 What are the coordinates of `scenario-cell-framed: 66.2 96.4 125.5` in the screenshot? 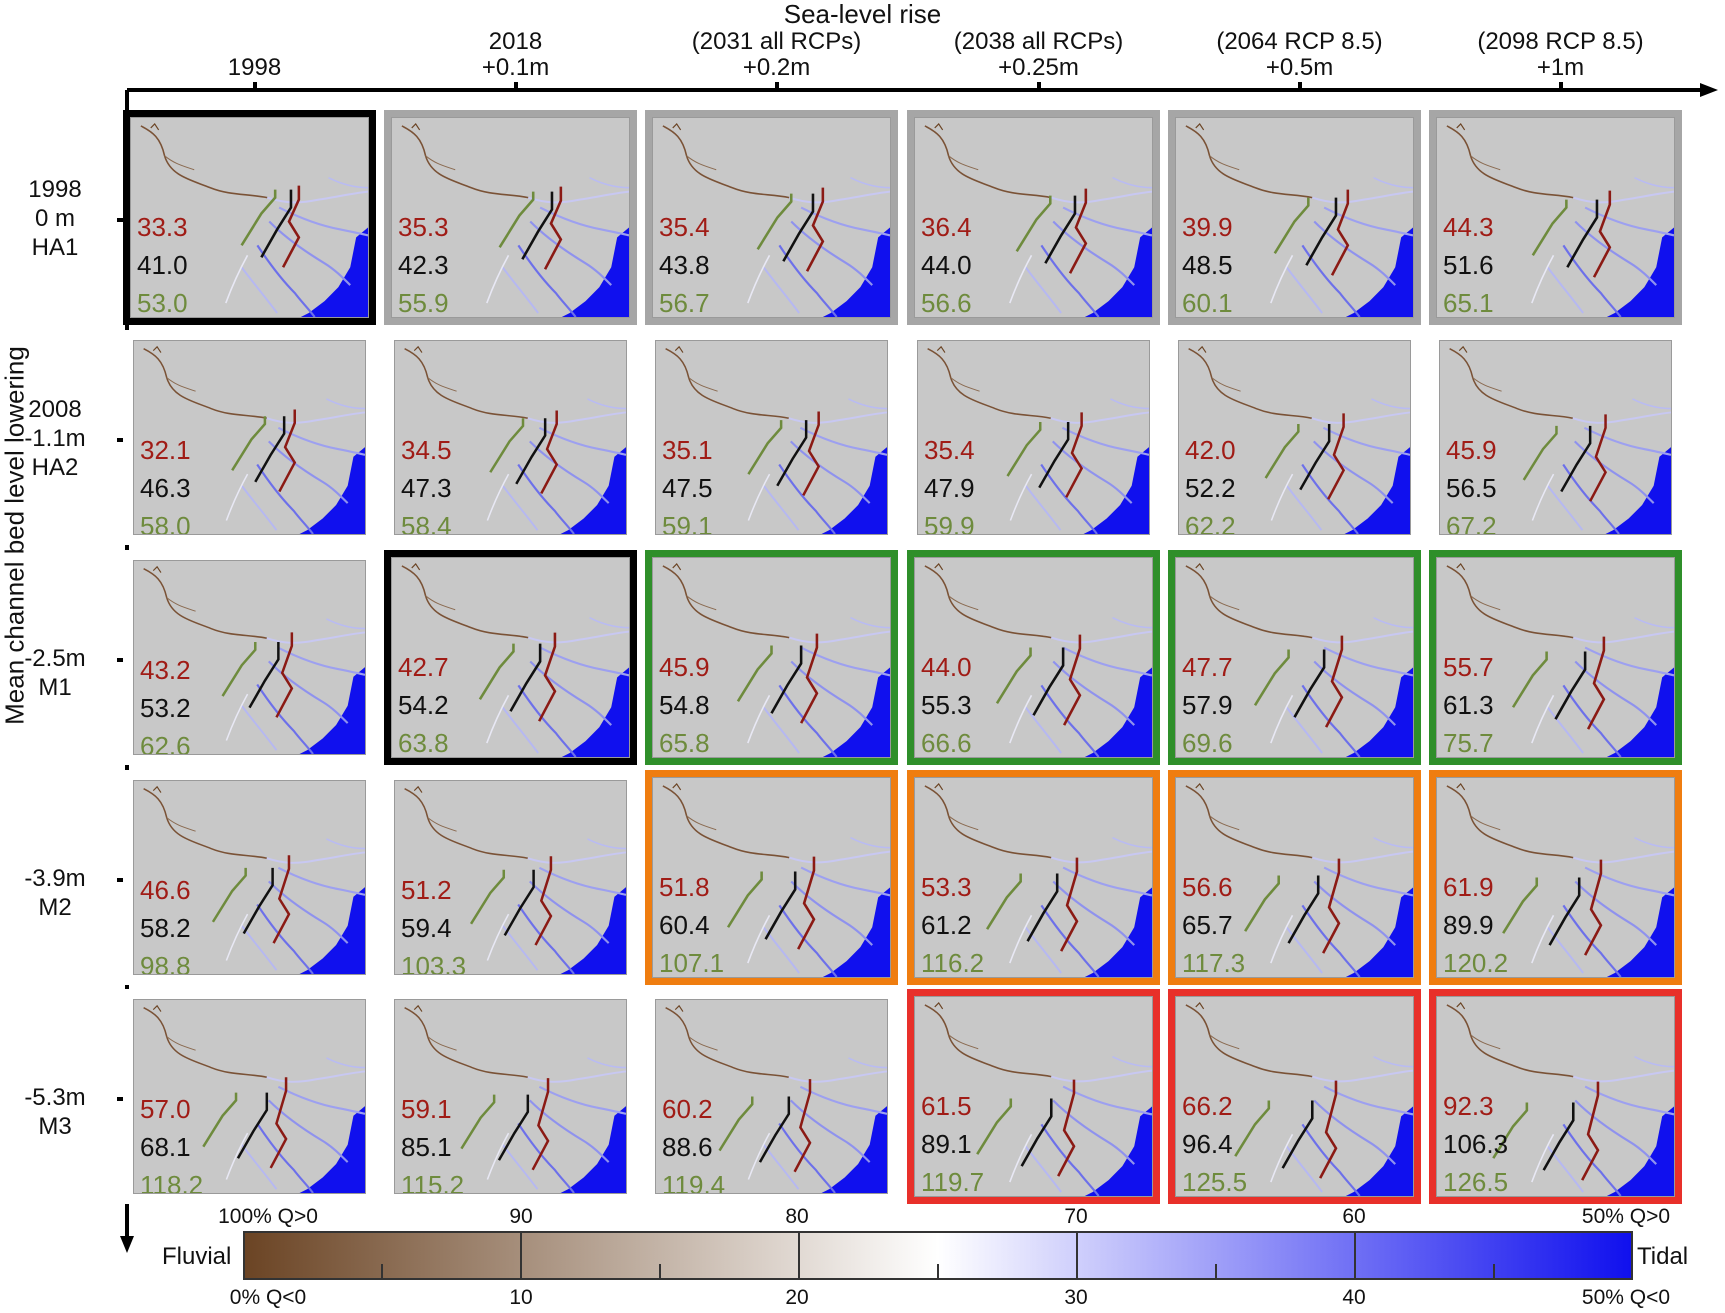 It's located at (1294, 1096).